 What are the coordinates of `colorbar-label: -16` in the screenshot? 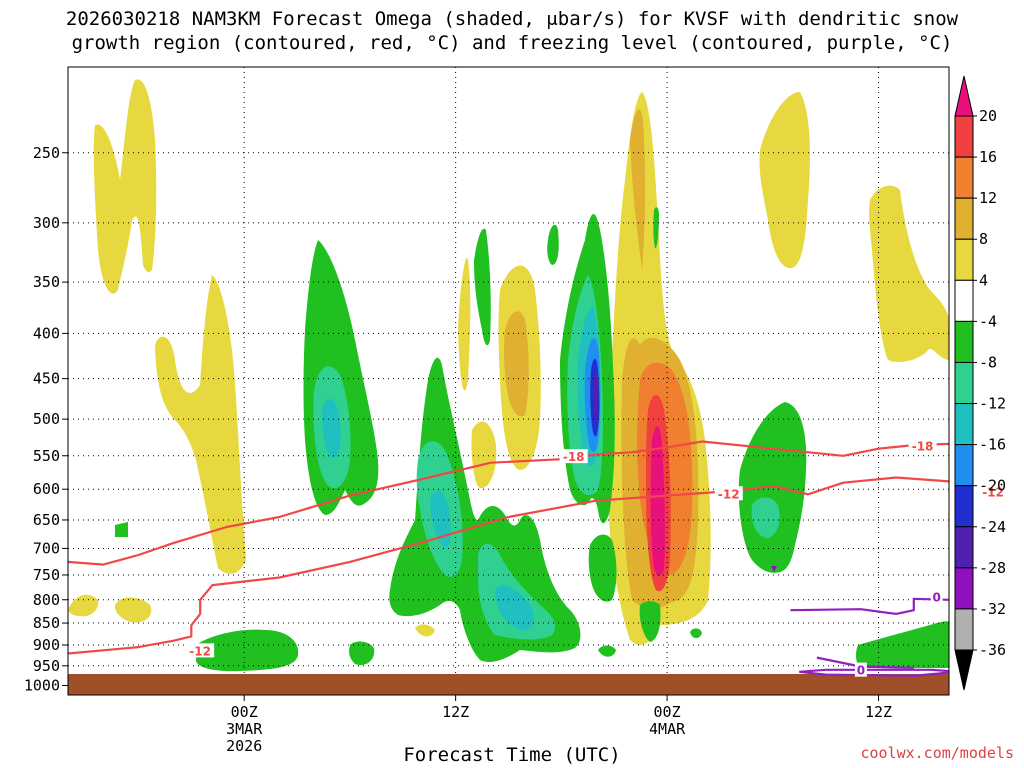 It's located at (992, 445).